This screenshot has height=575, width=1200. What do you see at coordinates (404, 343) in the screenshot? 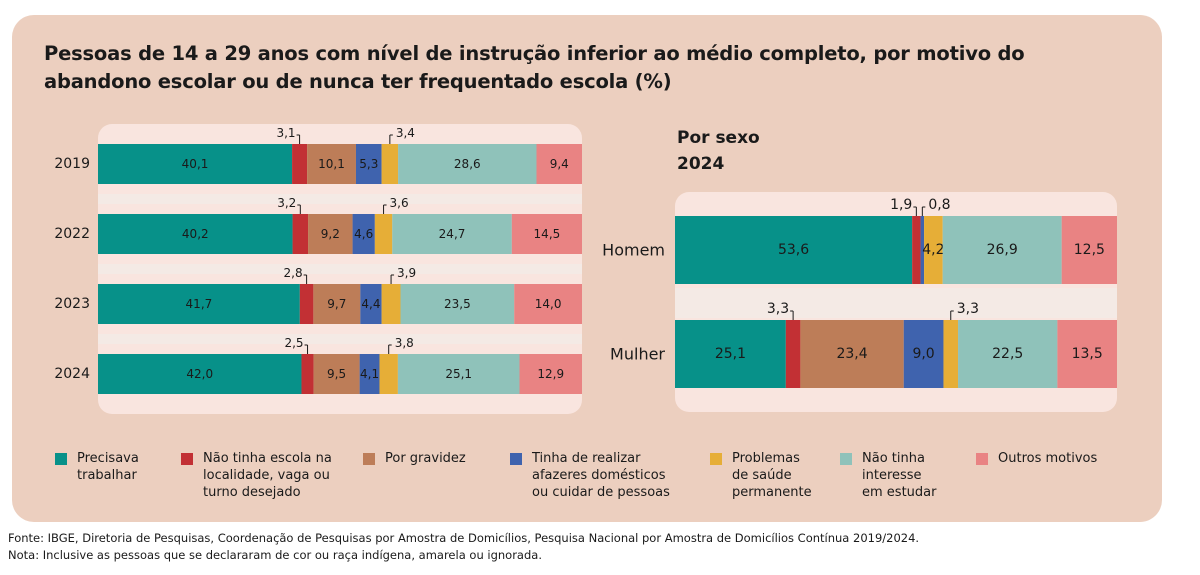
I see `callout-label: 3,8` at bounding box center [404, 343].